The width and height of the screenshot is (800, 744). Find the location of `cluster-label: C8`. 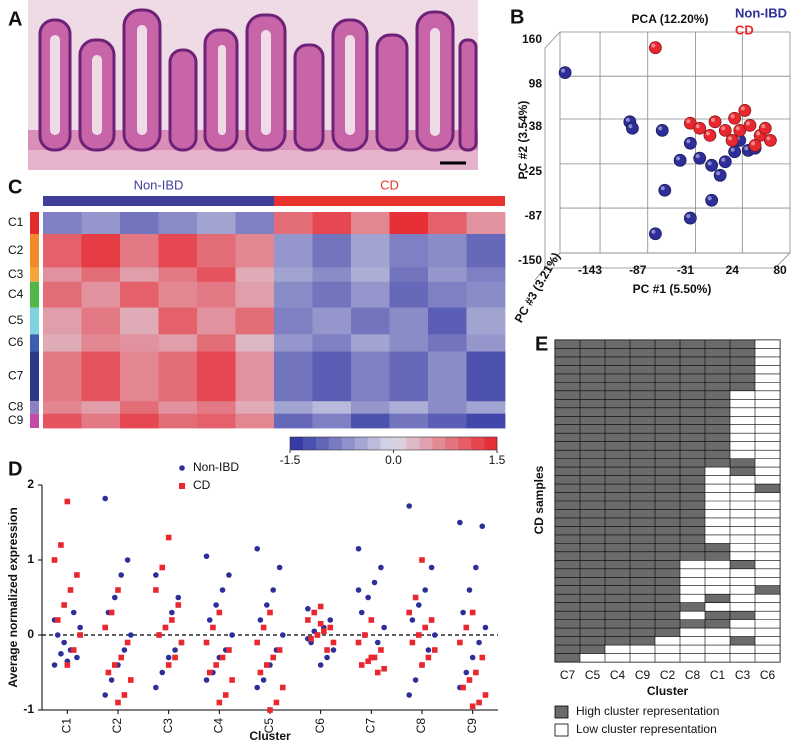

cluster-label: C8 is located at coordinates (16, 407).